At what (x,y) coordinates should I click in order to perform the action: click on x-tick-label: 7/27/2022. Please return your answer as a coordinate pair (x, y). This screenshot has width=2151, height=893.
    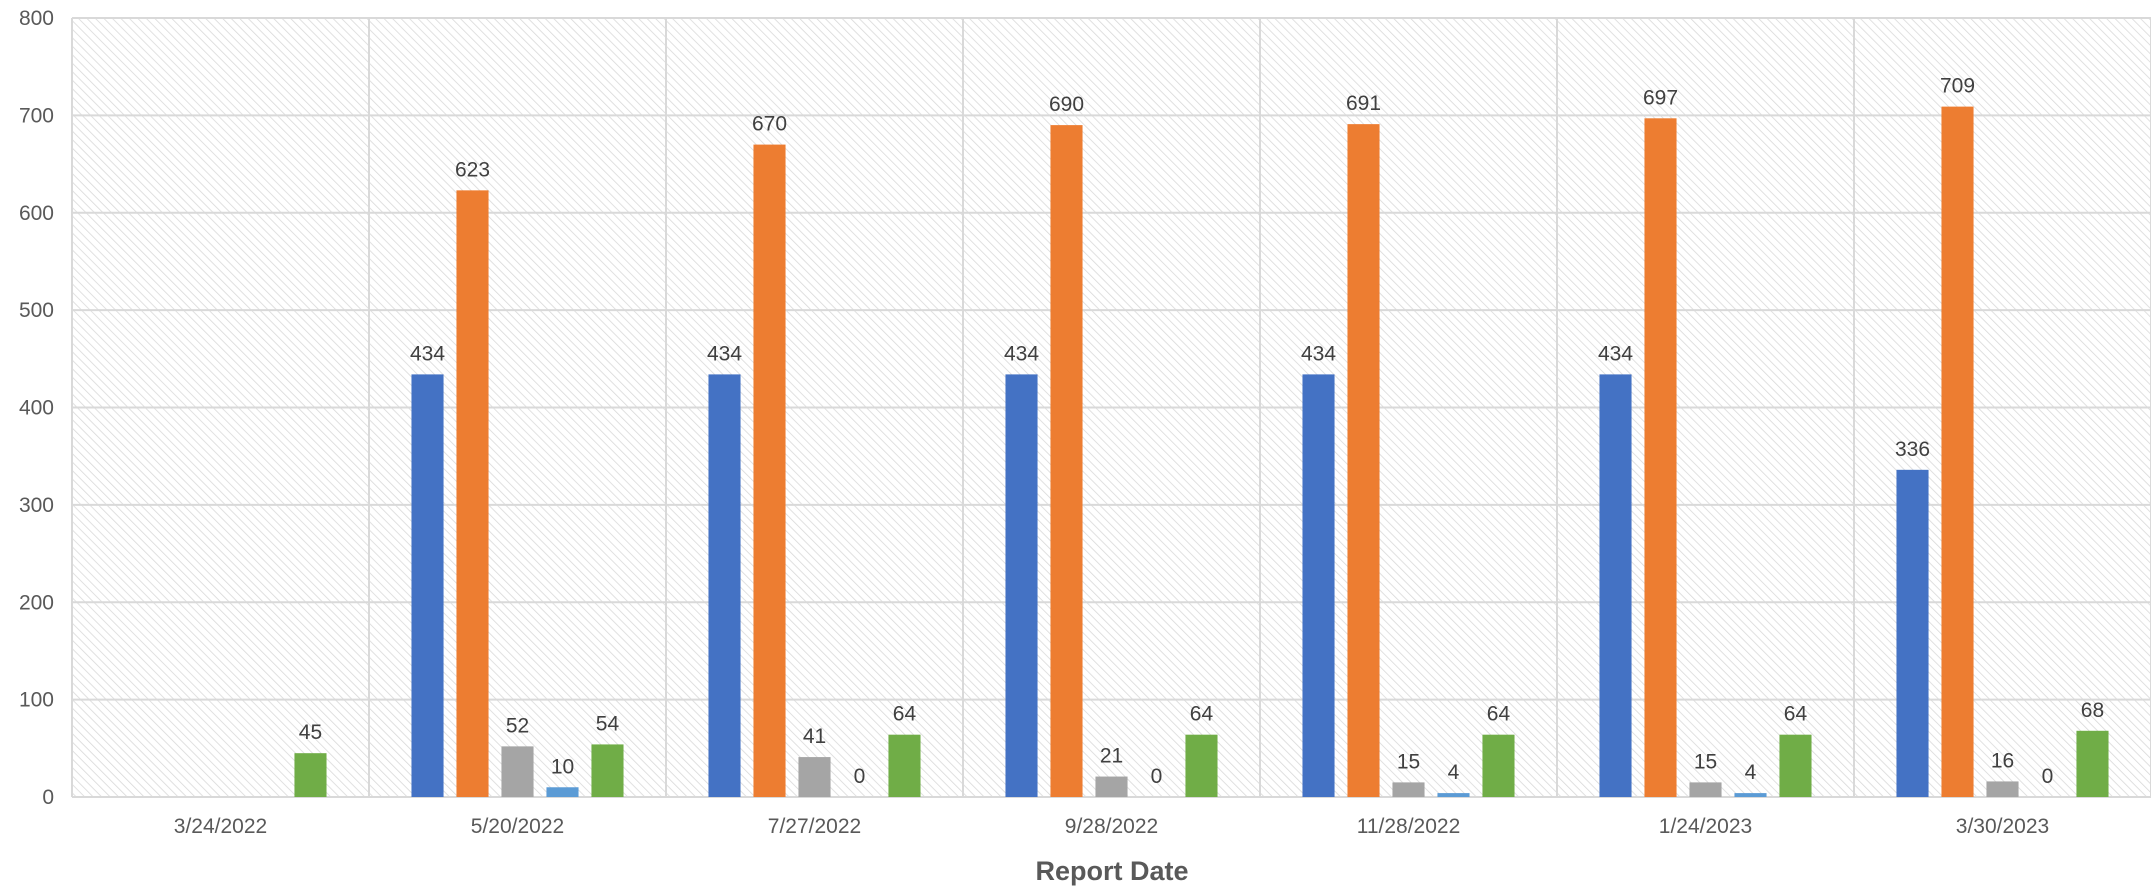
    Looking at the image, I should click on (814, 826).